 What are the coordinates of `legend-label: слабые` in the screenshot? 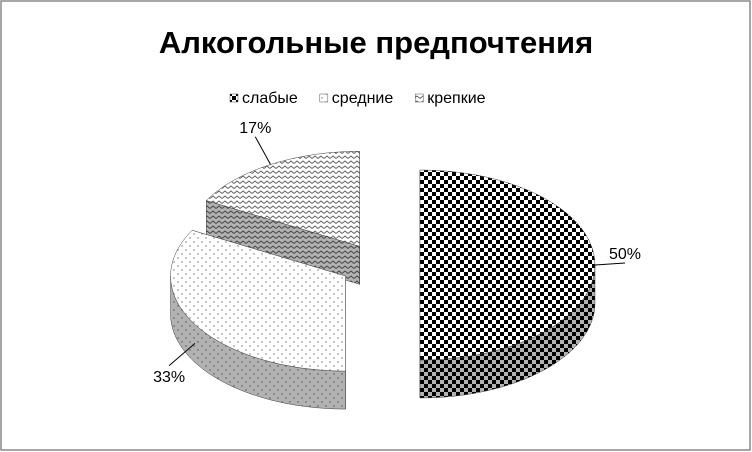 It's located at (270, 98).